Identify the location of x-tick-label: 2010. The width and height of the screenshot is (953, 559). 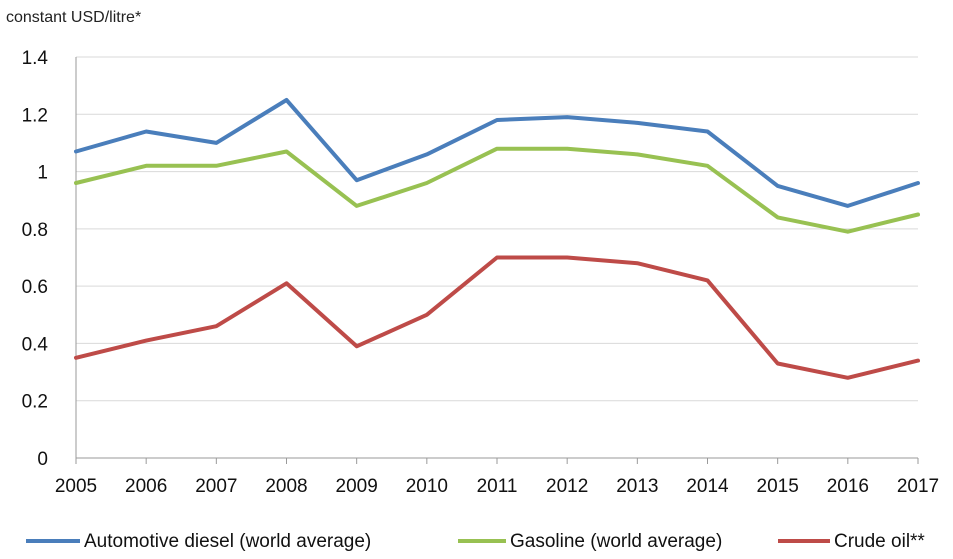
(427, 486).